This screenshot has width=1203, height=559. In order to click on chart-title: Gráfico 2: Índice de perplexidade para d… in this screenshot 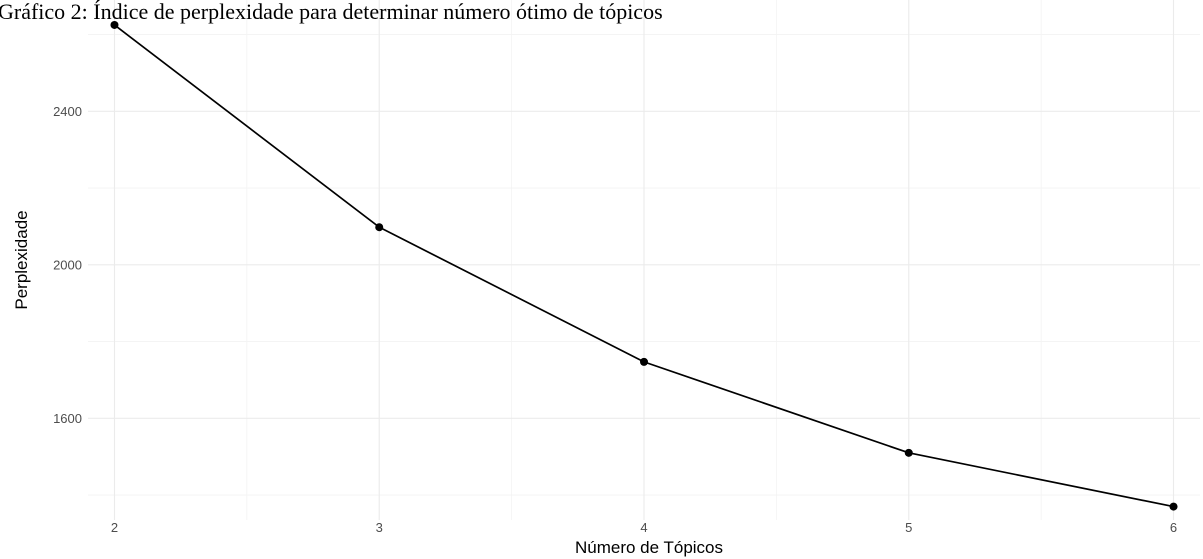, I will do `click(331, 12)`.